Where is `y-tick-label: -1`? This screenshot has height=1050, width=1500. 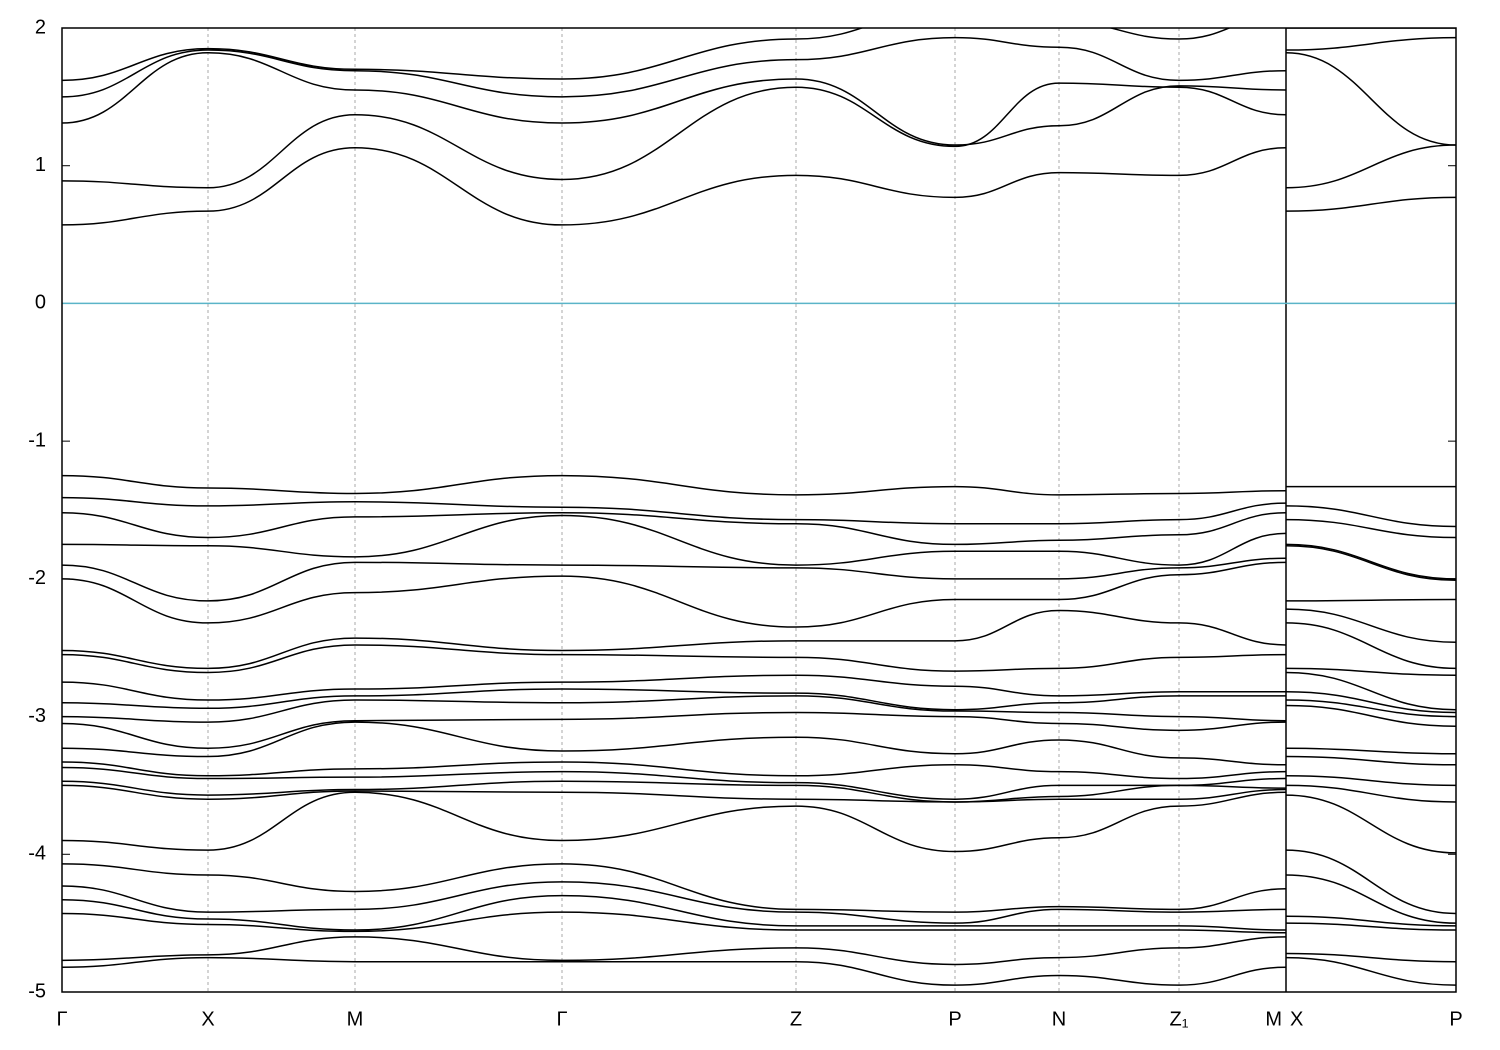 y-tick-label: -1 is located at coordinates (37, 440).